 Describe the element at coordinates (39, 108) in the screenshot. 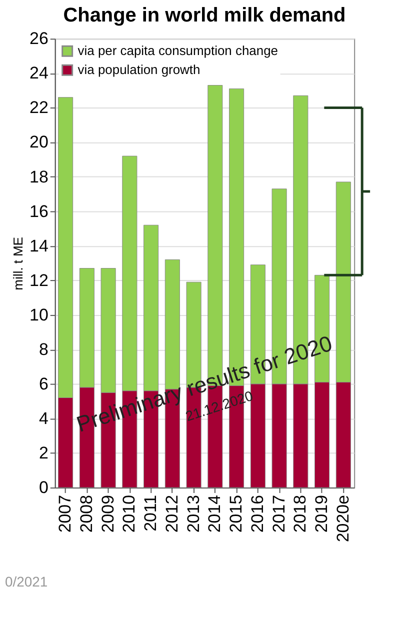

I see `y-tick-label: 22` at that location.